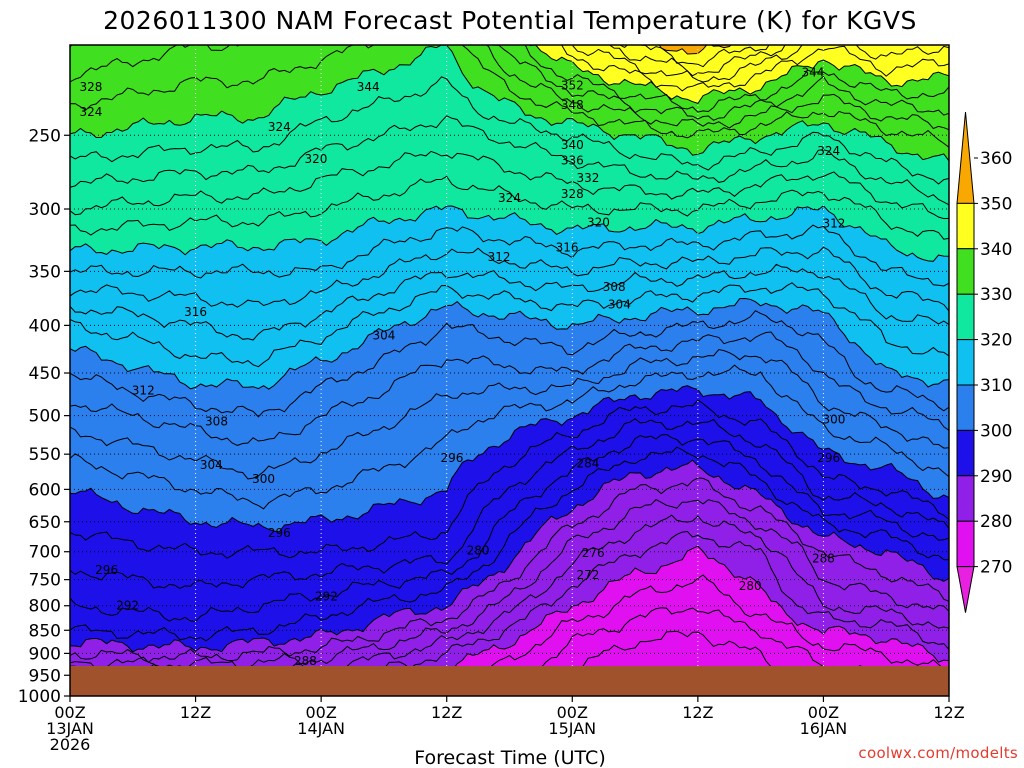 Image resolution: width=1024 pixels, height=768 pixels. Describe the element at coordinates (996, 568) in the screenshot. I see `colorbar-label-270: 270` at that location.